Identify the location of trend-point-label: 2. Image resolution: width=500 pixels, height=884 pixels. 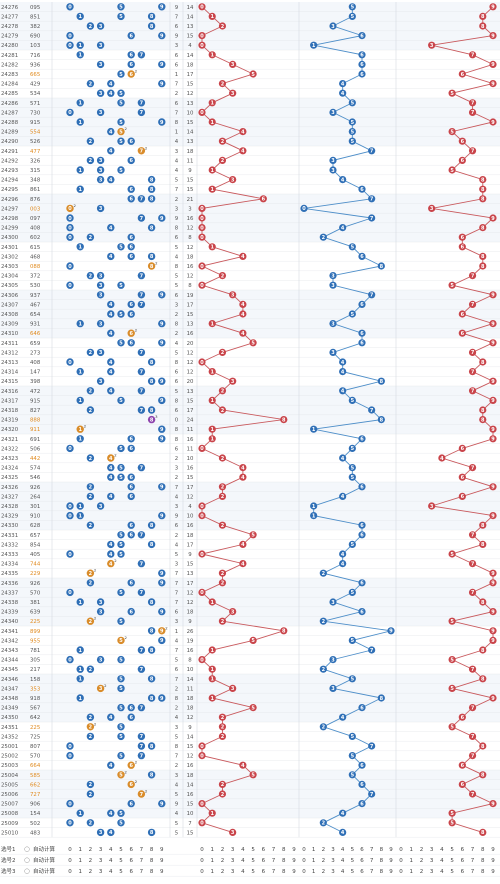
(223, 142).